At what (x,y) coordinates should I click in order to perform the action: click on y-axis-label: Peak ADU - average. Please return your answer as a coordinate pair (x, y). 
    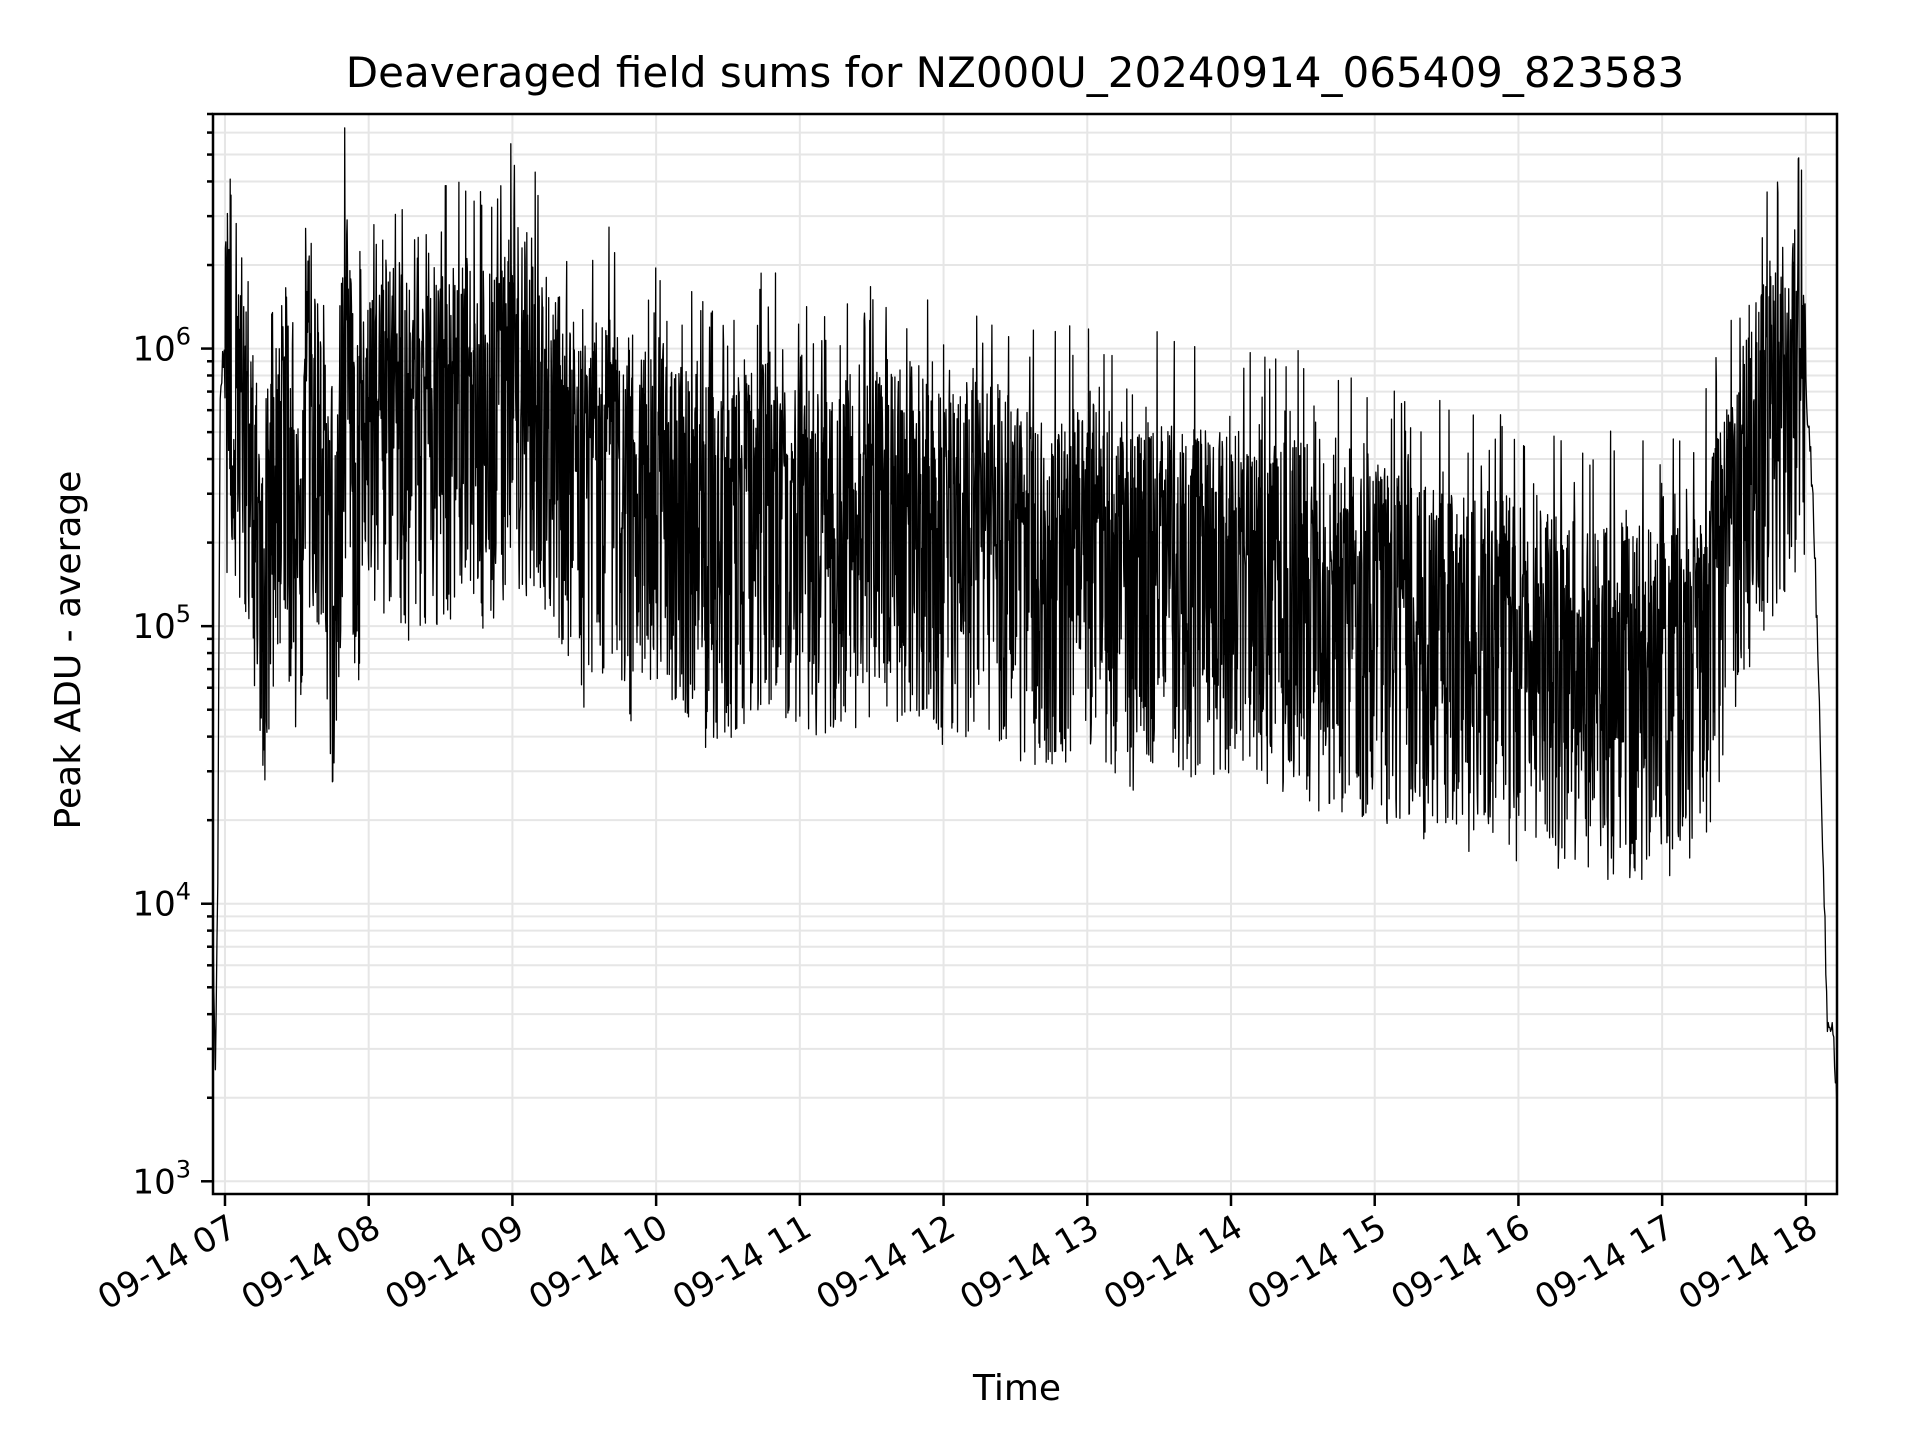
    Looking at the image, I should click on (68, 650).